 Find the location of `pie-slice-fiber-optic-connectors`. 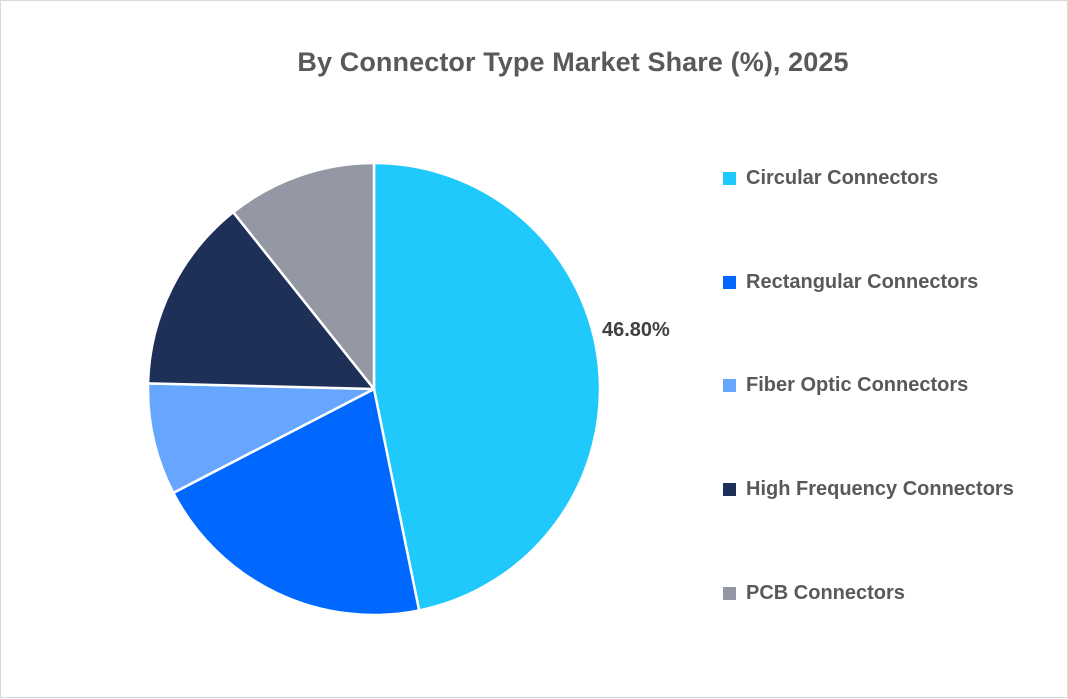

pie-slice-fiber-optic-connectors is located at coordinates (261, 438).